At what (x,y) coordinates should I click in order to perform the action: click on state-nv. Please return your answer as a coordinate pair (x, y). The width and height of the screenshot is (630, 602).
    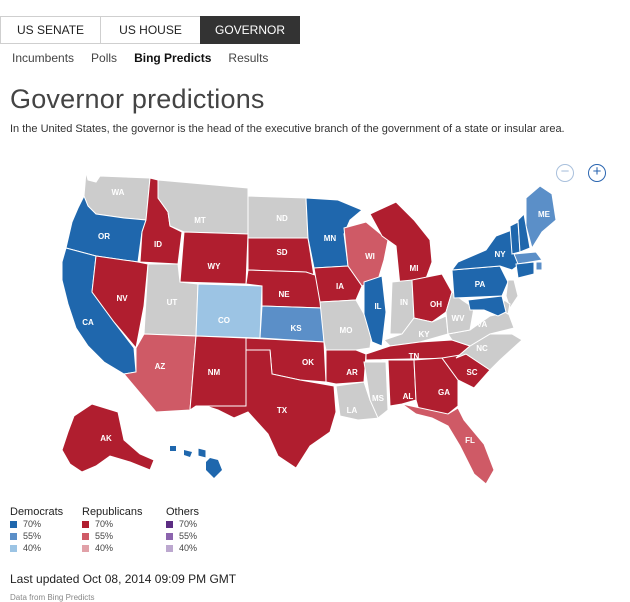
    Looking at the image, I should click on (120, 302).